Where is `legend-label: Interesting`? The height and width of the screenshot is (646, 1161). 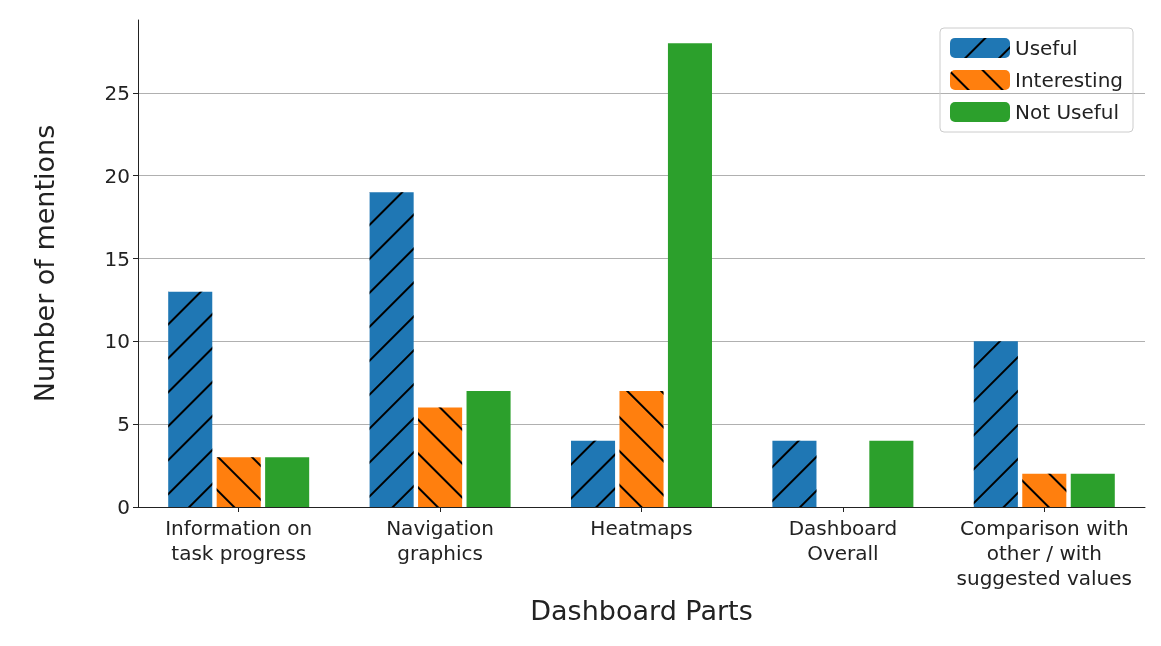 legend-label: Interesting is located at coordinates (1069, 80).